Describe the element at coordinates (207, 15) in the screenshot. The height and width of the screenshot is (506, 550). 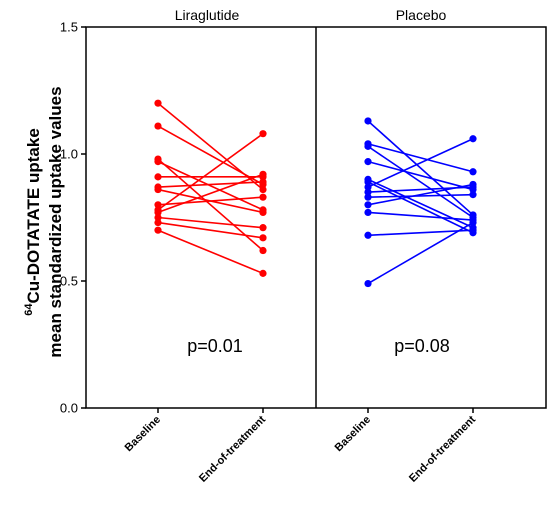
I see `panel-title-left: Liraglutide` at that location.